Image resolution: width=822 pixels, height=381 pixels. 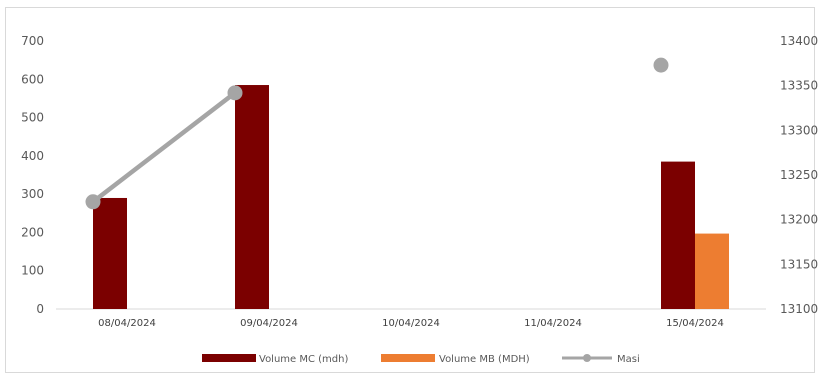 What do you see at coordinates (695, 323) in the screenshot?
I see `x-tick-label: 15/04/2024` at bounding box center [695, 323].